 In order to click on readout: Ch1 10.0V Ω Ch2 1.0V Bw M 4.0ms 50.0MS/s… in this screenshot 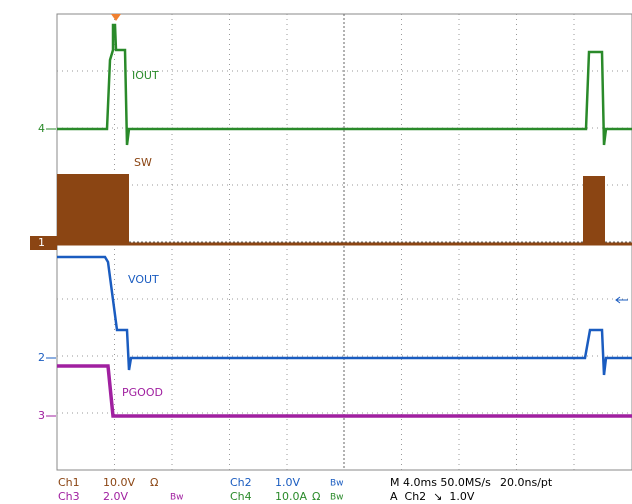, I will do `click(305, 489)`.